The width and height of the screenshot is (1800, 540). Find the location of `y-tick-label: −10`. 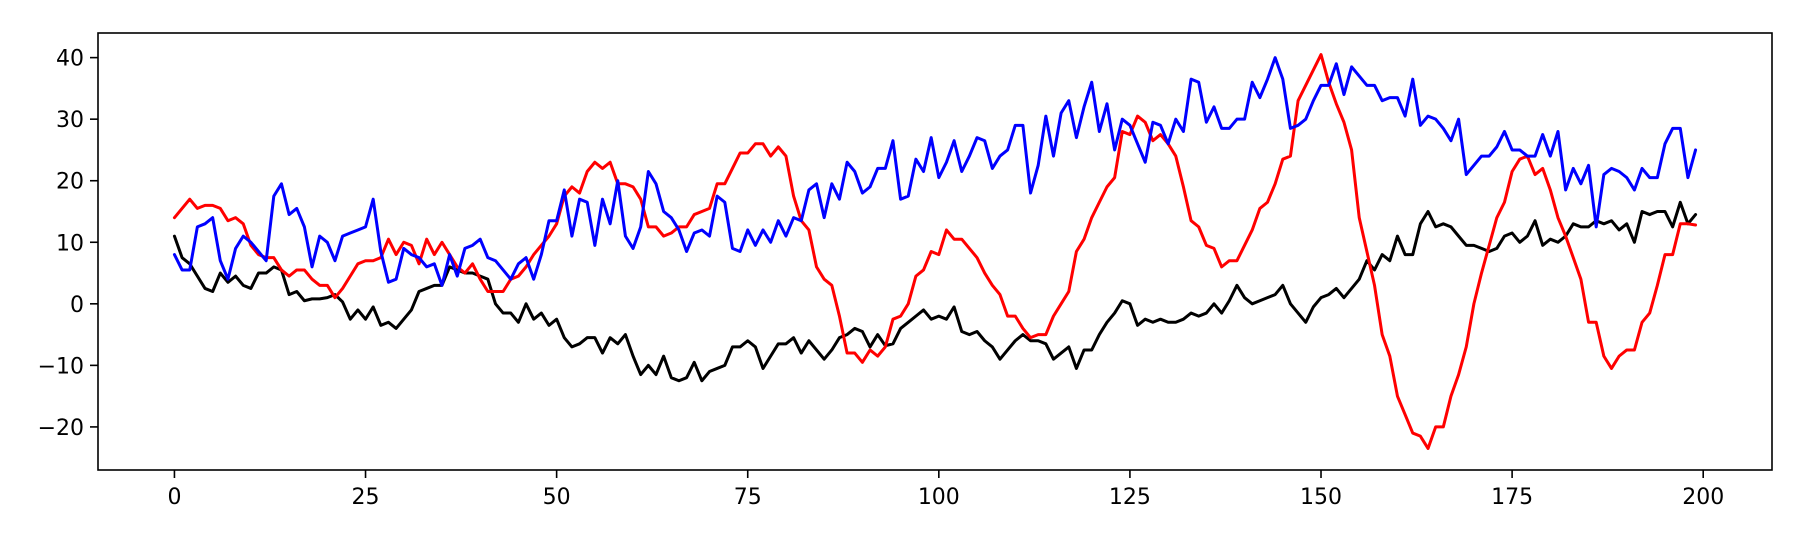

y-tick-label: −10 is located at coordinates (61, 366).